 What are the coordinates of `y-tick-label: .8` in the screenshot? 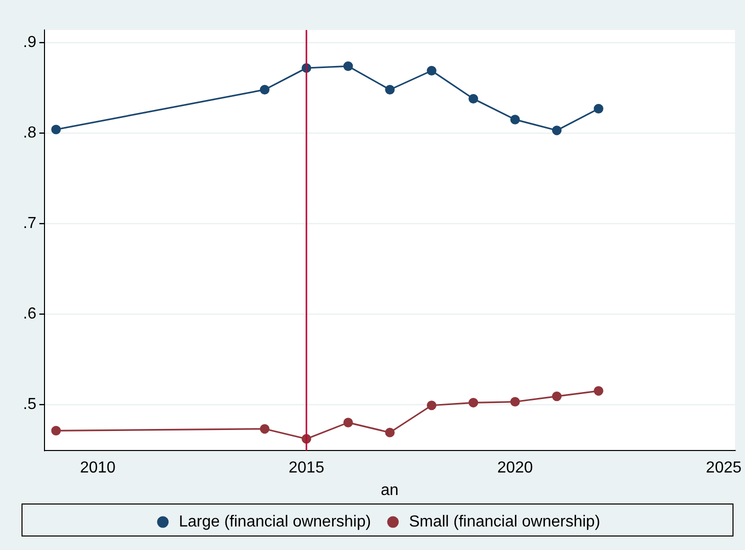 It's located at (29, 133).